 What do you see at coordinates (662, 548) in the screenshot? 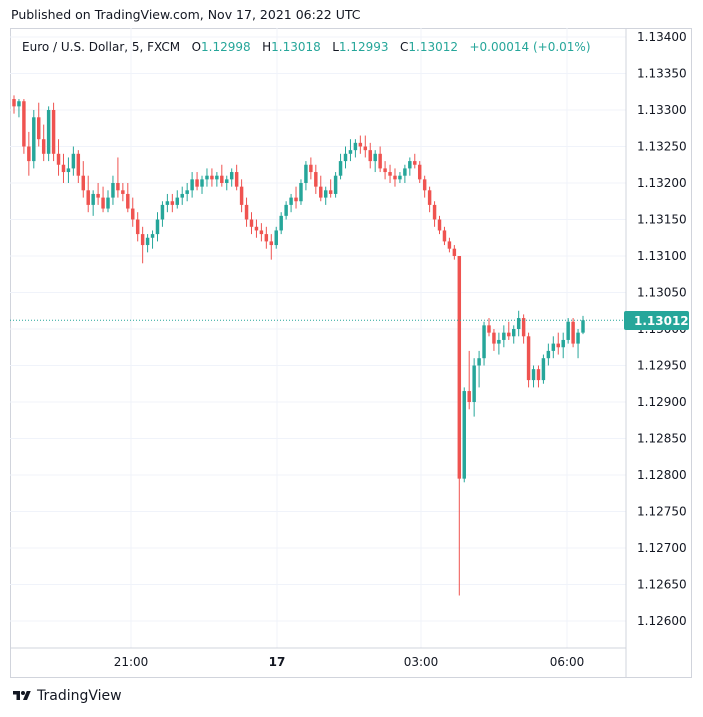
I see `price-tick-label: 1.12700` at bounding box center [662, 548].